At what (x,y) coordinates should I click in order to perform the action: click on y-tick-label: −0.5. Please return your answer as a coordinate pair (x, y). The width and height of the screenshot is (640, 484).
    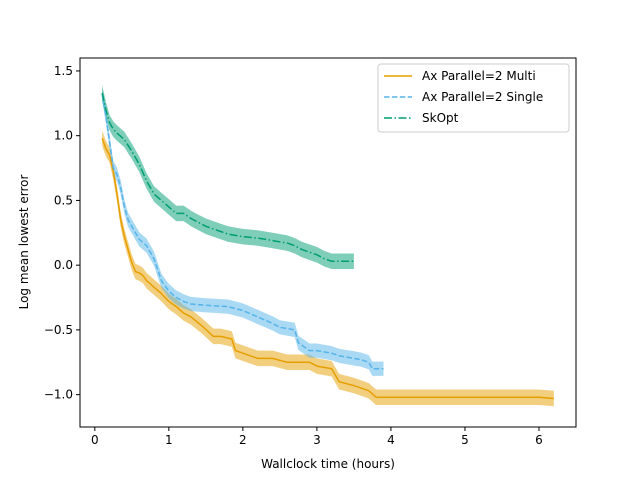
    Looking at the image, I should click on (58, 330).